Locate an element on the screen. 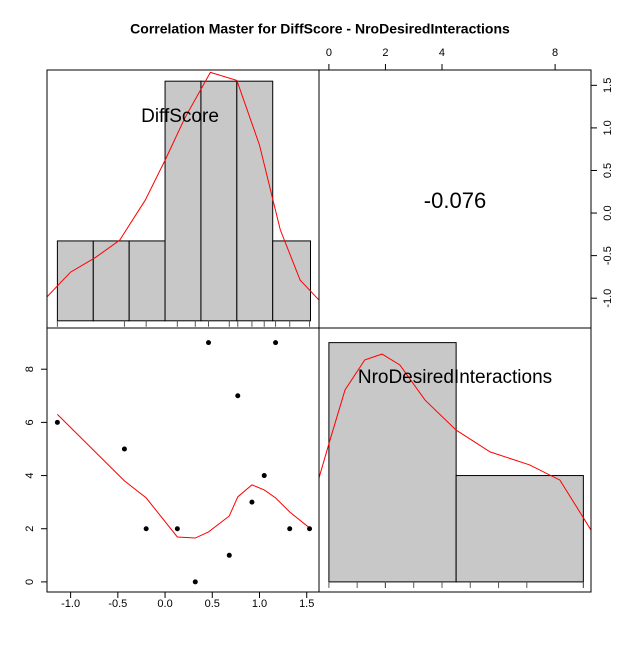  x-tick-label: 1.5 is located at coordinates (306, 604).